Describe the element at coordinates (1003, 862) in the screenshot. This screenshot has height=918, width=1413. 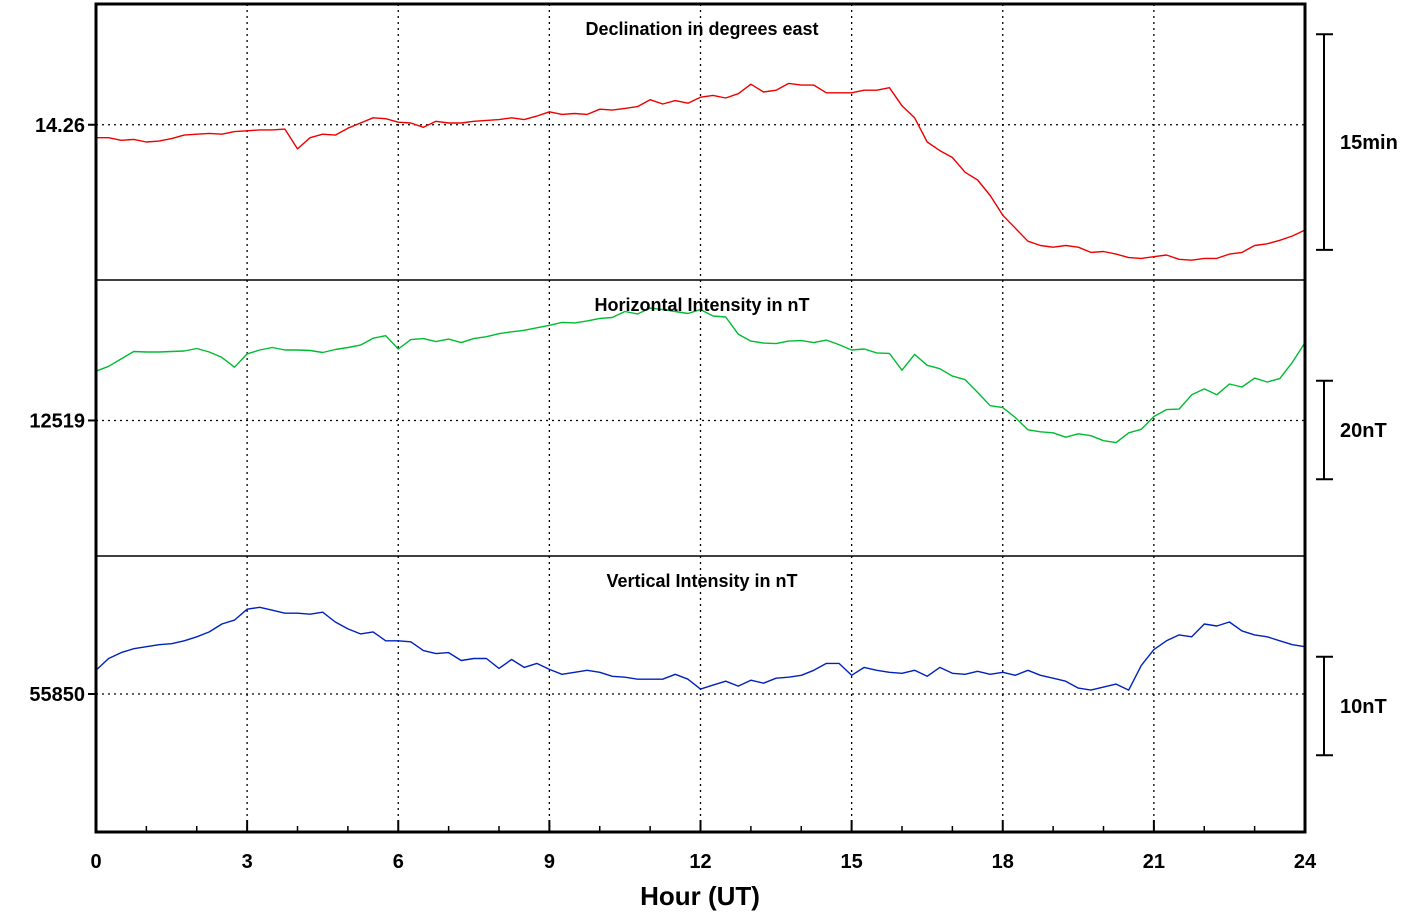
I see `x-tick-label: 18` at that location.